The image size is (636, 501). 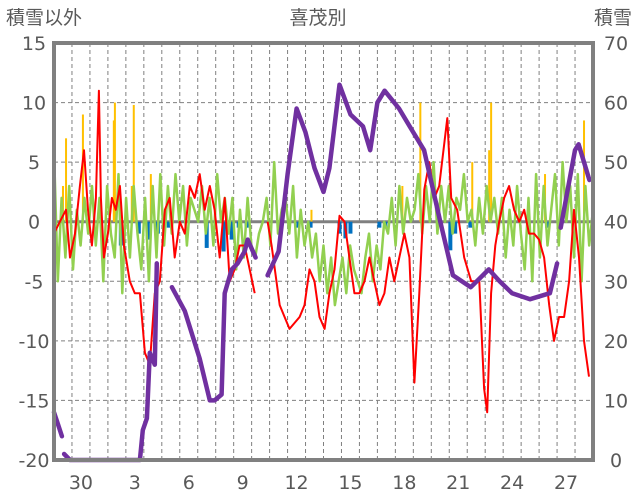 I want to click on right-axis-label: 積雪, so click(x=613, y=18).